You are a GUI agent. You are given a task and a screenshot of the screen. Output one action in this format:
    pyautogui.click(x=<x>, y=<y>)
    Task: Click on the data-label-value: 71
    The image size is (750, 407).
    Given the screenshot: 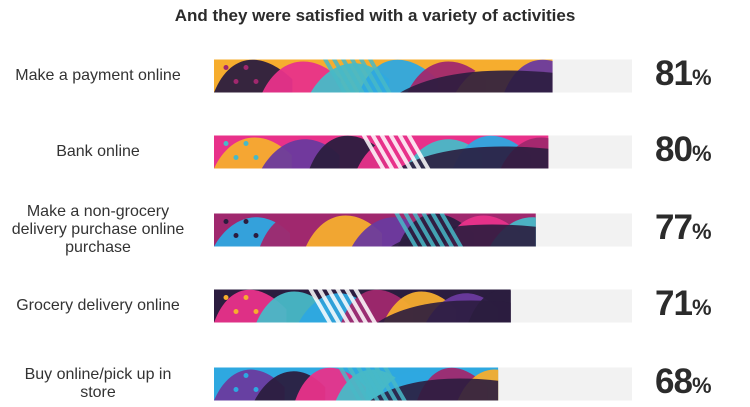 What is the action you would take?
    pyautogui.click(x=674, y=303)
    